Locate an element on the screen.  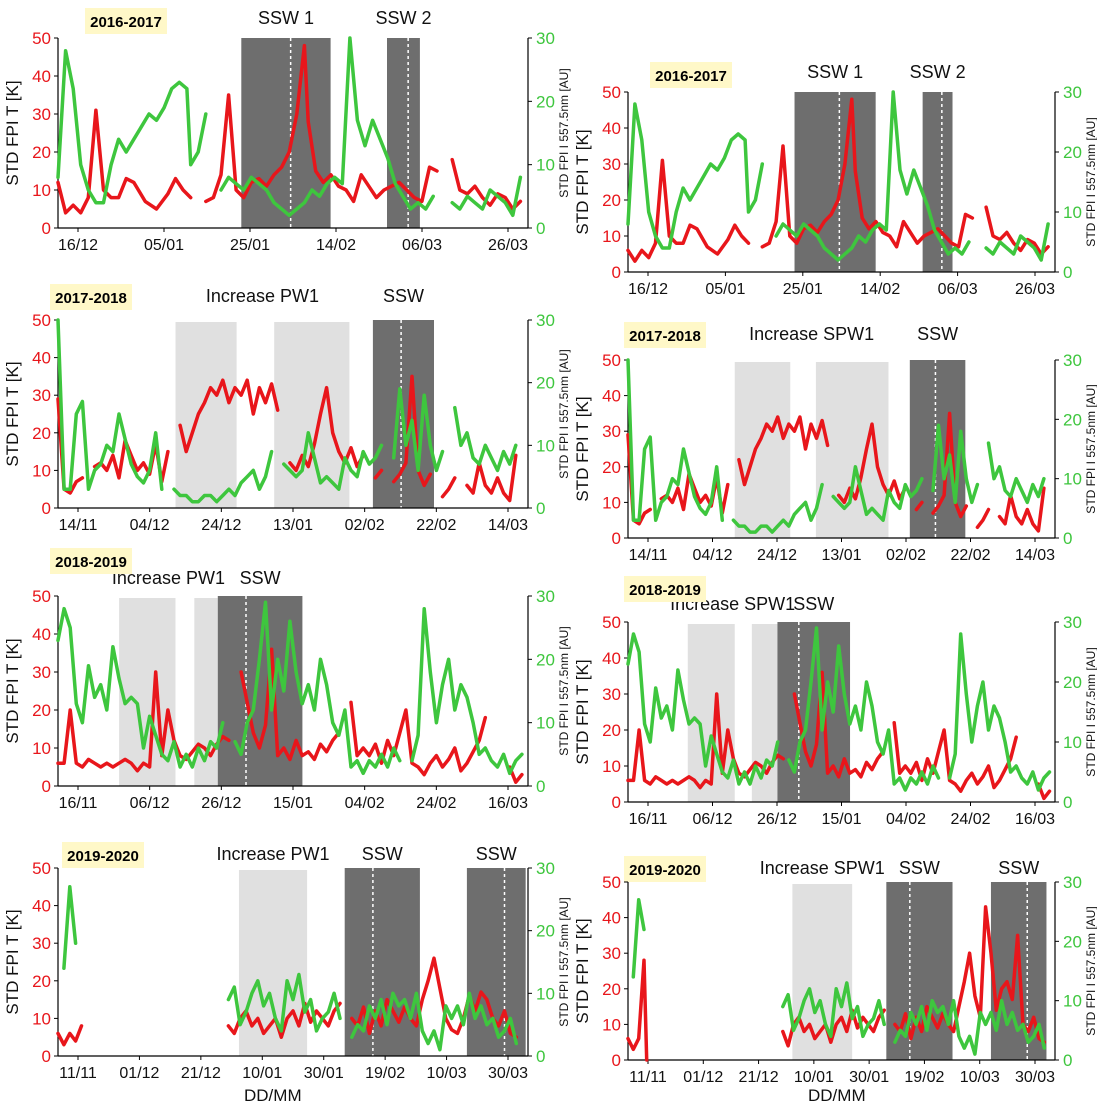
shaded-interval-label: Increase SPW1 is located at coordinates (811, 334).